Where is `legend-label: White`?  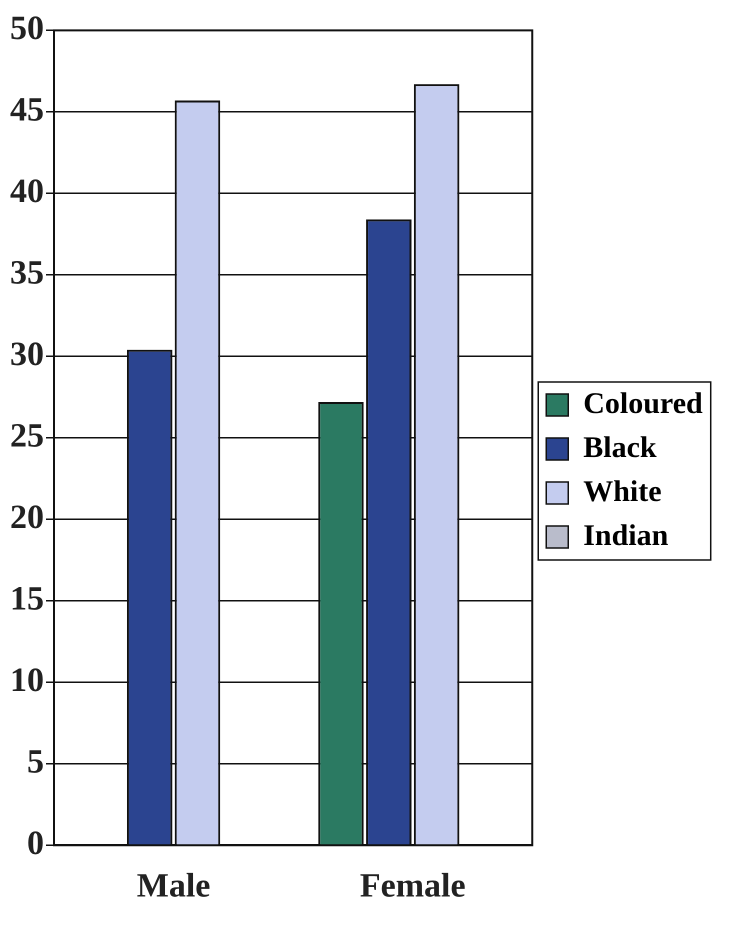 legend-label: White is located at coordinates (622, 491).